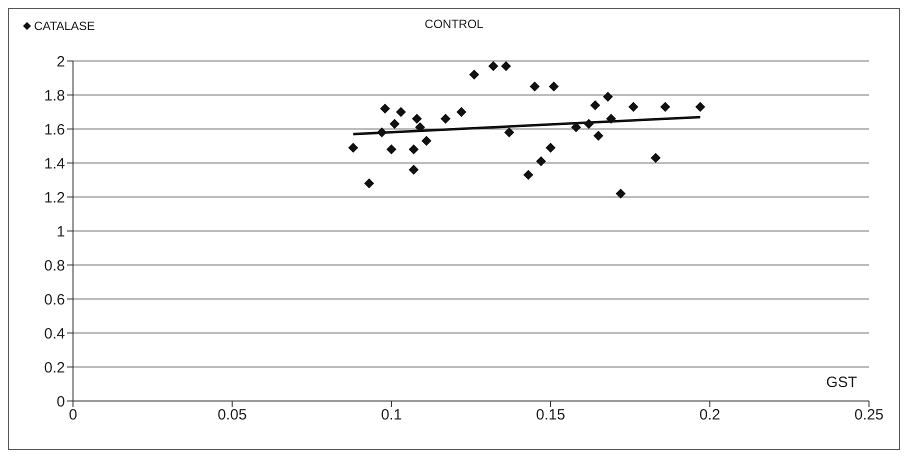 The image size is (909, 459). What do you see at coordinates (64, 26) in the screenshot?
I see `legend-label: CATALASE` at bounding box center [64, 26].